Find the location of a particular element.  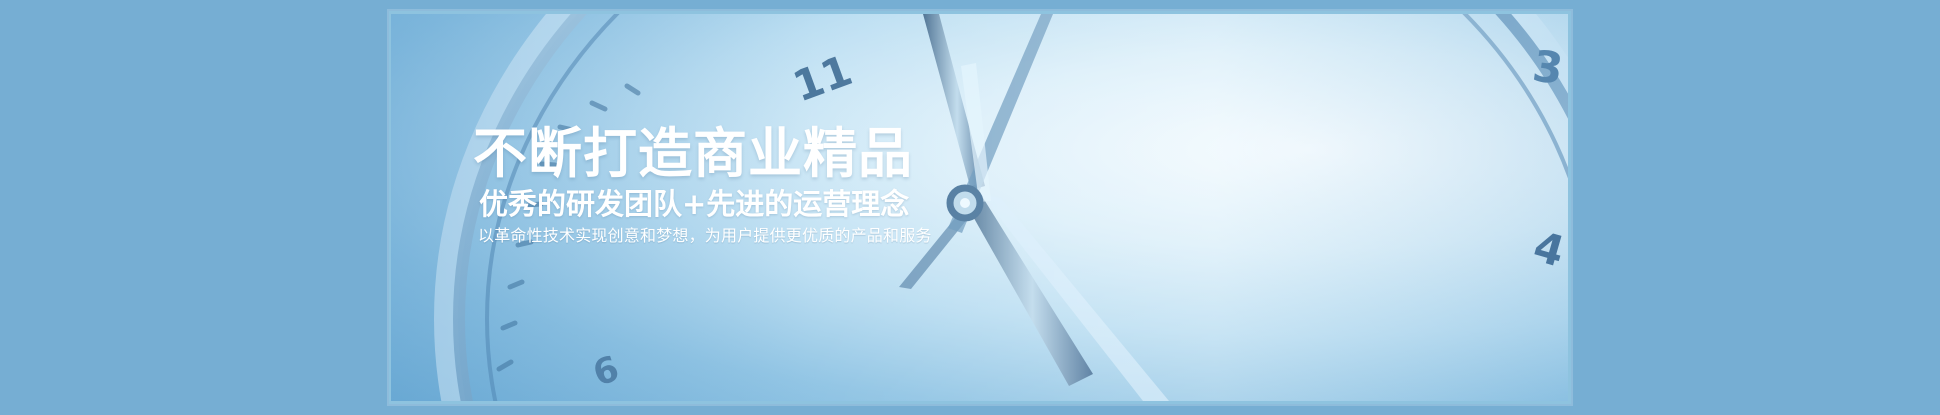

dial-number-4: 4 is located at coordinates (1548, 249).